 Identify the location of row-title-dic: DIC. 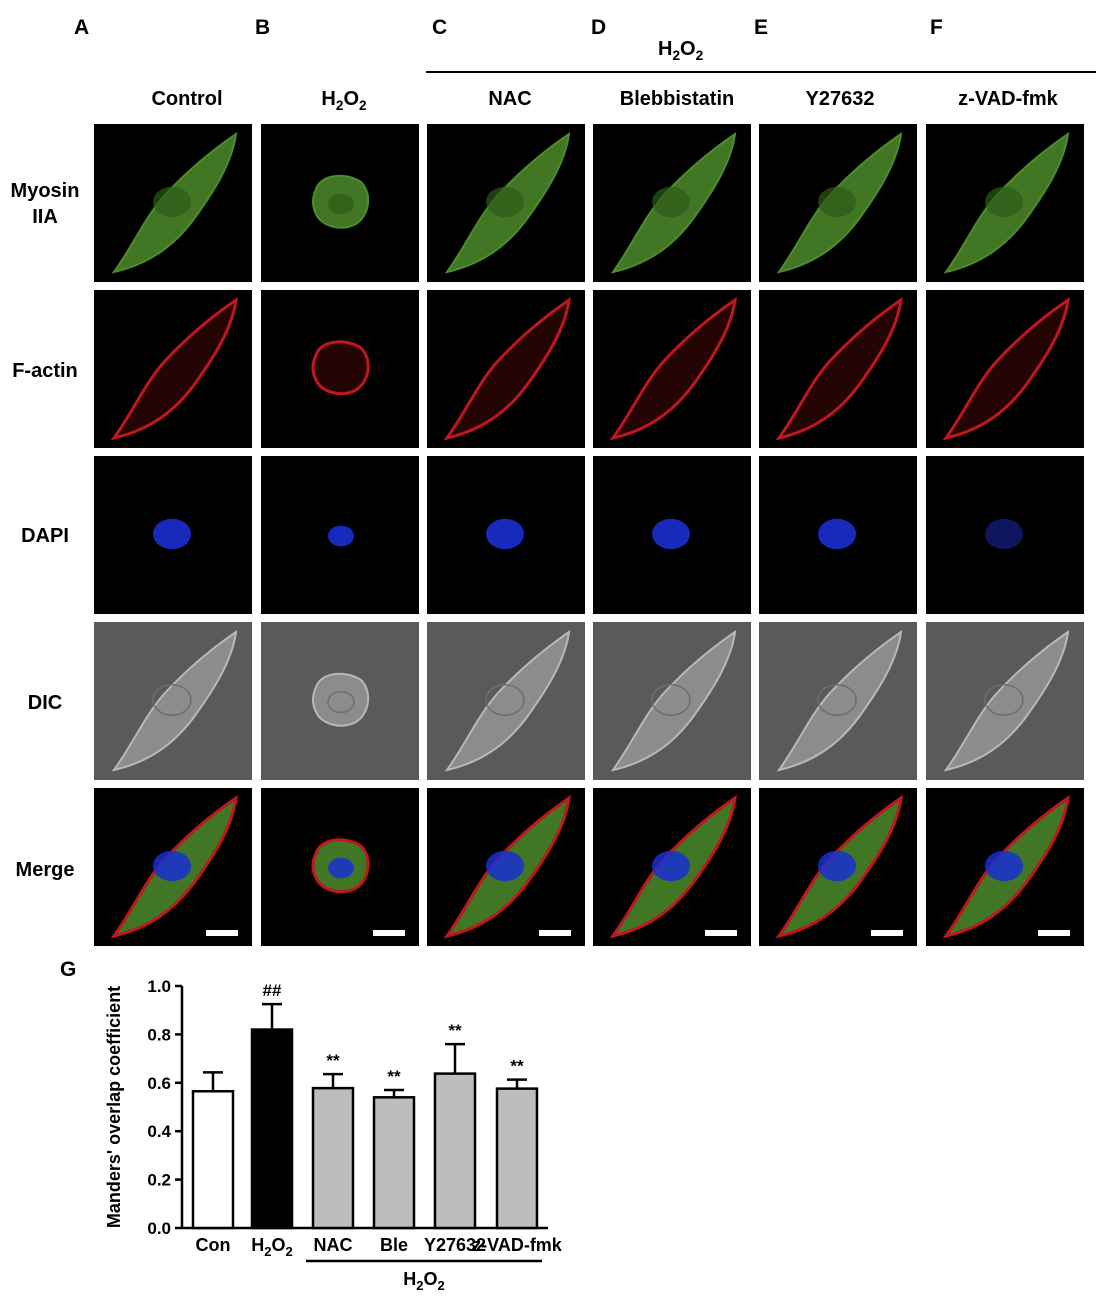
(45, 703).